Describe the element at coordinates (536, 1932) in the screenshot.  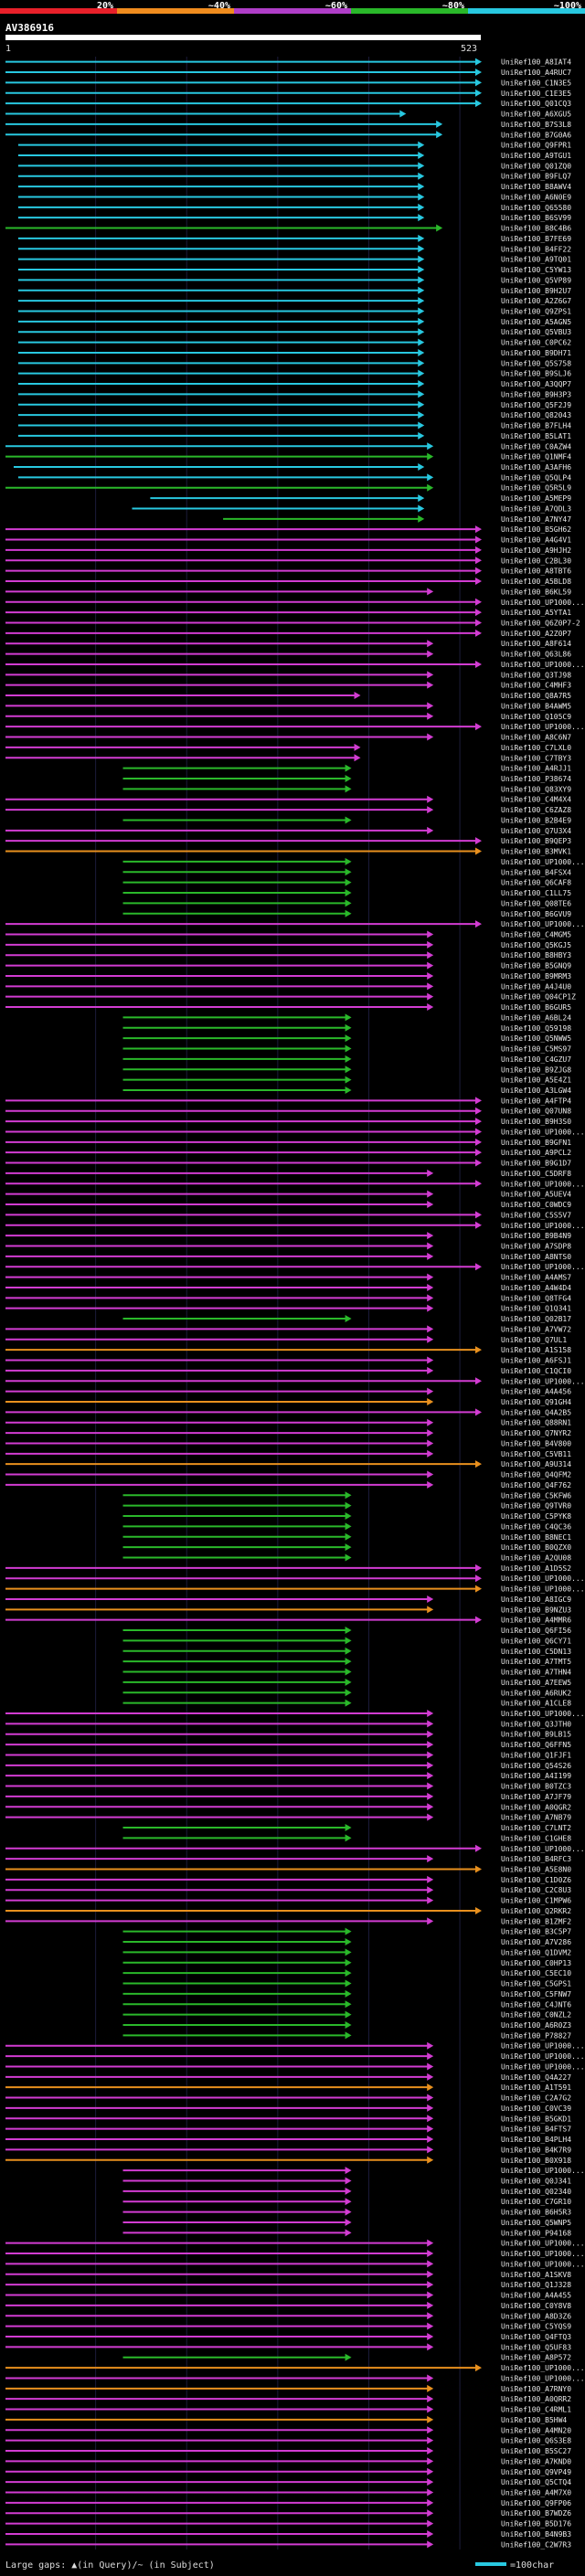
I see `hit-id: UniRef100_B3C5P7` at that location.